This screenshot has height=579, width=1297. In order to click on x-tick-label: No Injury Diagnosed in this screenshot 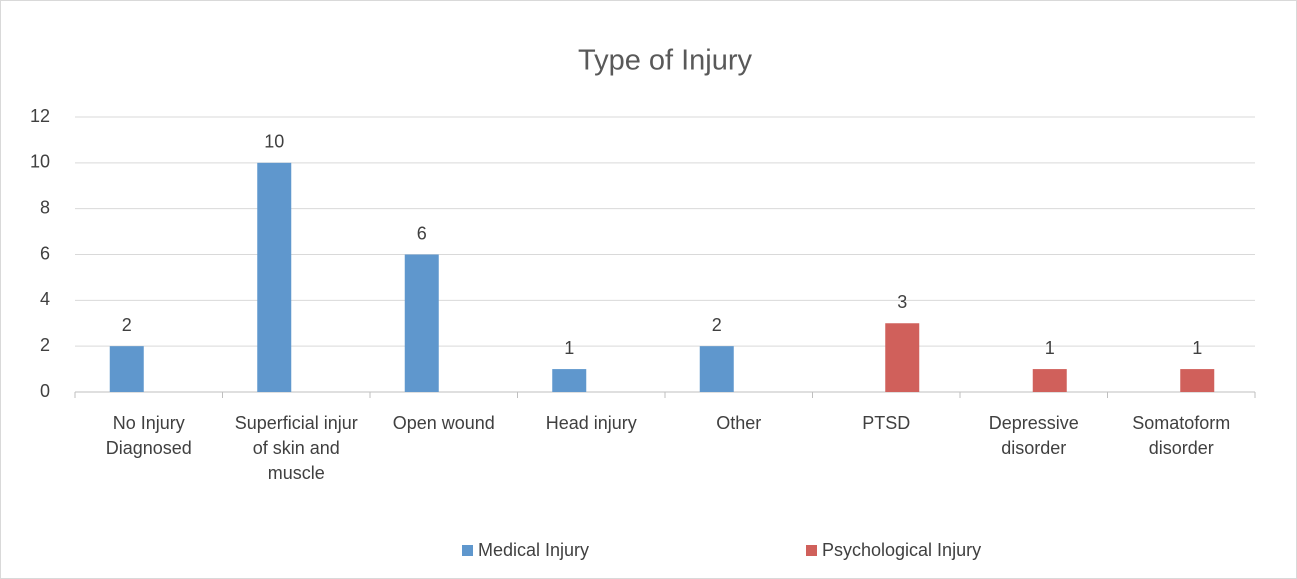, I will do `click(149, 435)`.